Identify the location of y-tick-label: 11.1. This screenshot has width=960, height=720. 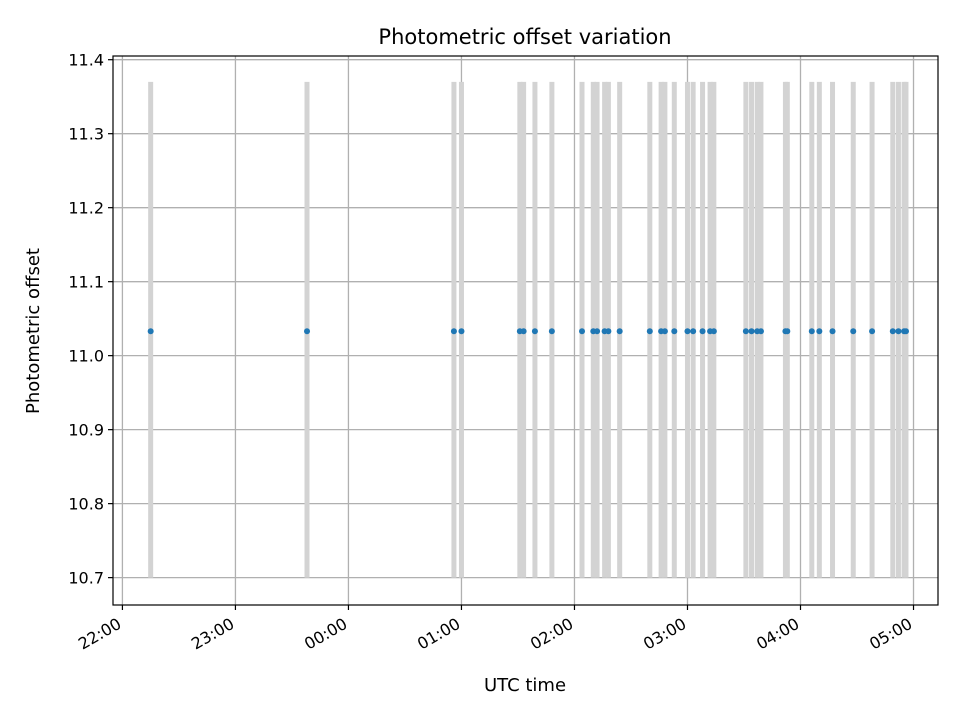
(86, 282).